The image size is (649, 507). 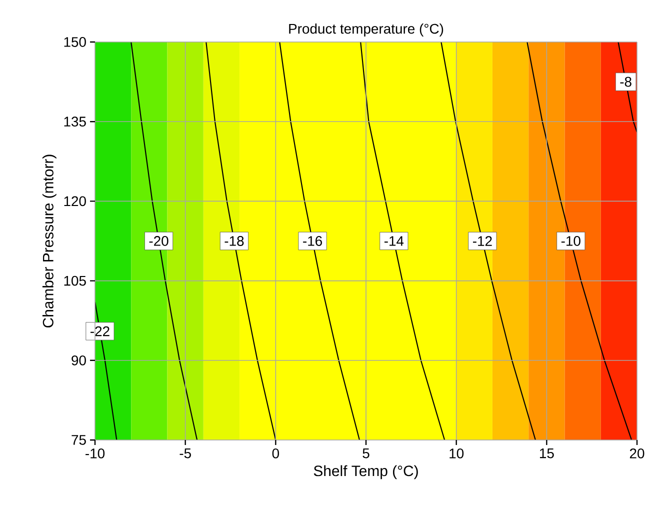 What do you see at coordinates (547, 453) in the screenshot?
I see `x-tick-label: 15` at bounding box center [547, 453].